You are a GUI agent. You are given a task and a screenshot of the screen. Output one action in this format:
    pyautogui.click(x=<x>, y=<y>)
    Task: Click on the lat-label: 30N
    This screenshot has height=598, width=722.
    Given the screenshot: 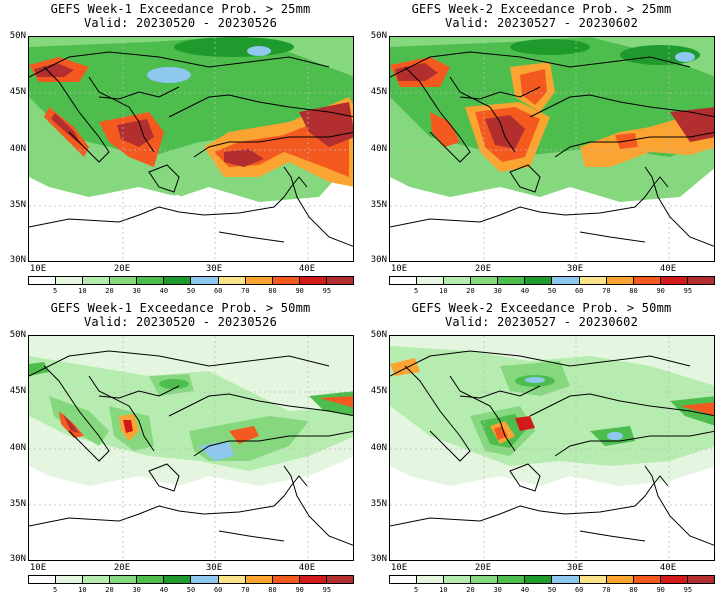 What is the action you would take?
    pyautogui.click(x=378, y=260)
    